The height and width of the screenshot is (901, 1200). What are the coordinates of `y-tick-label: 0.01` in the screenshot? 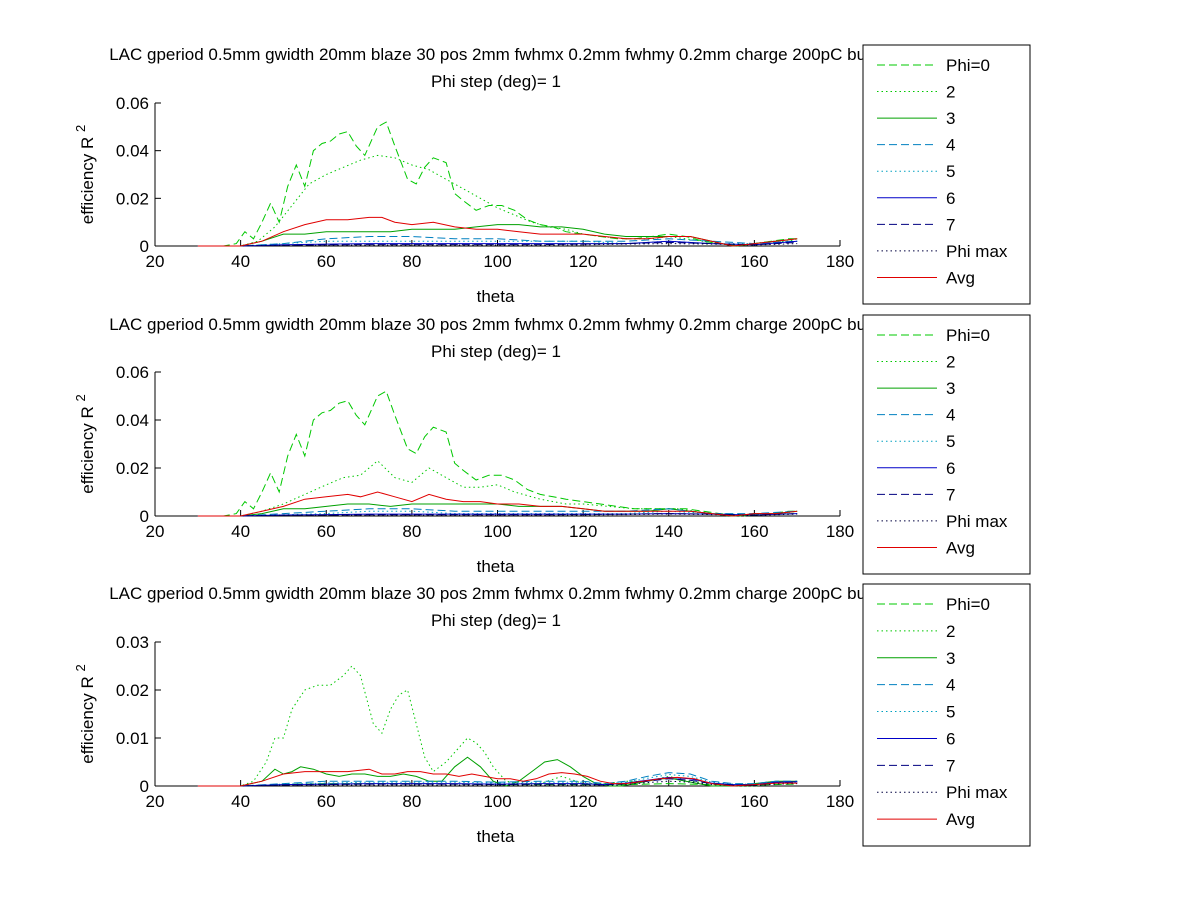 It's located at (132, 738).